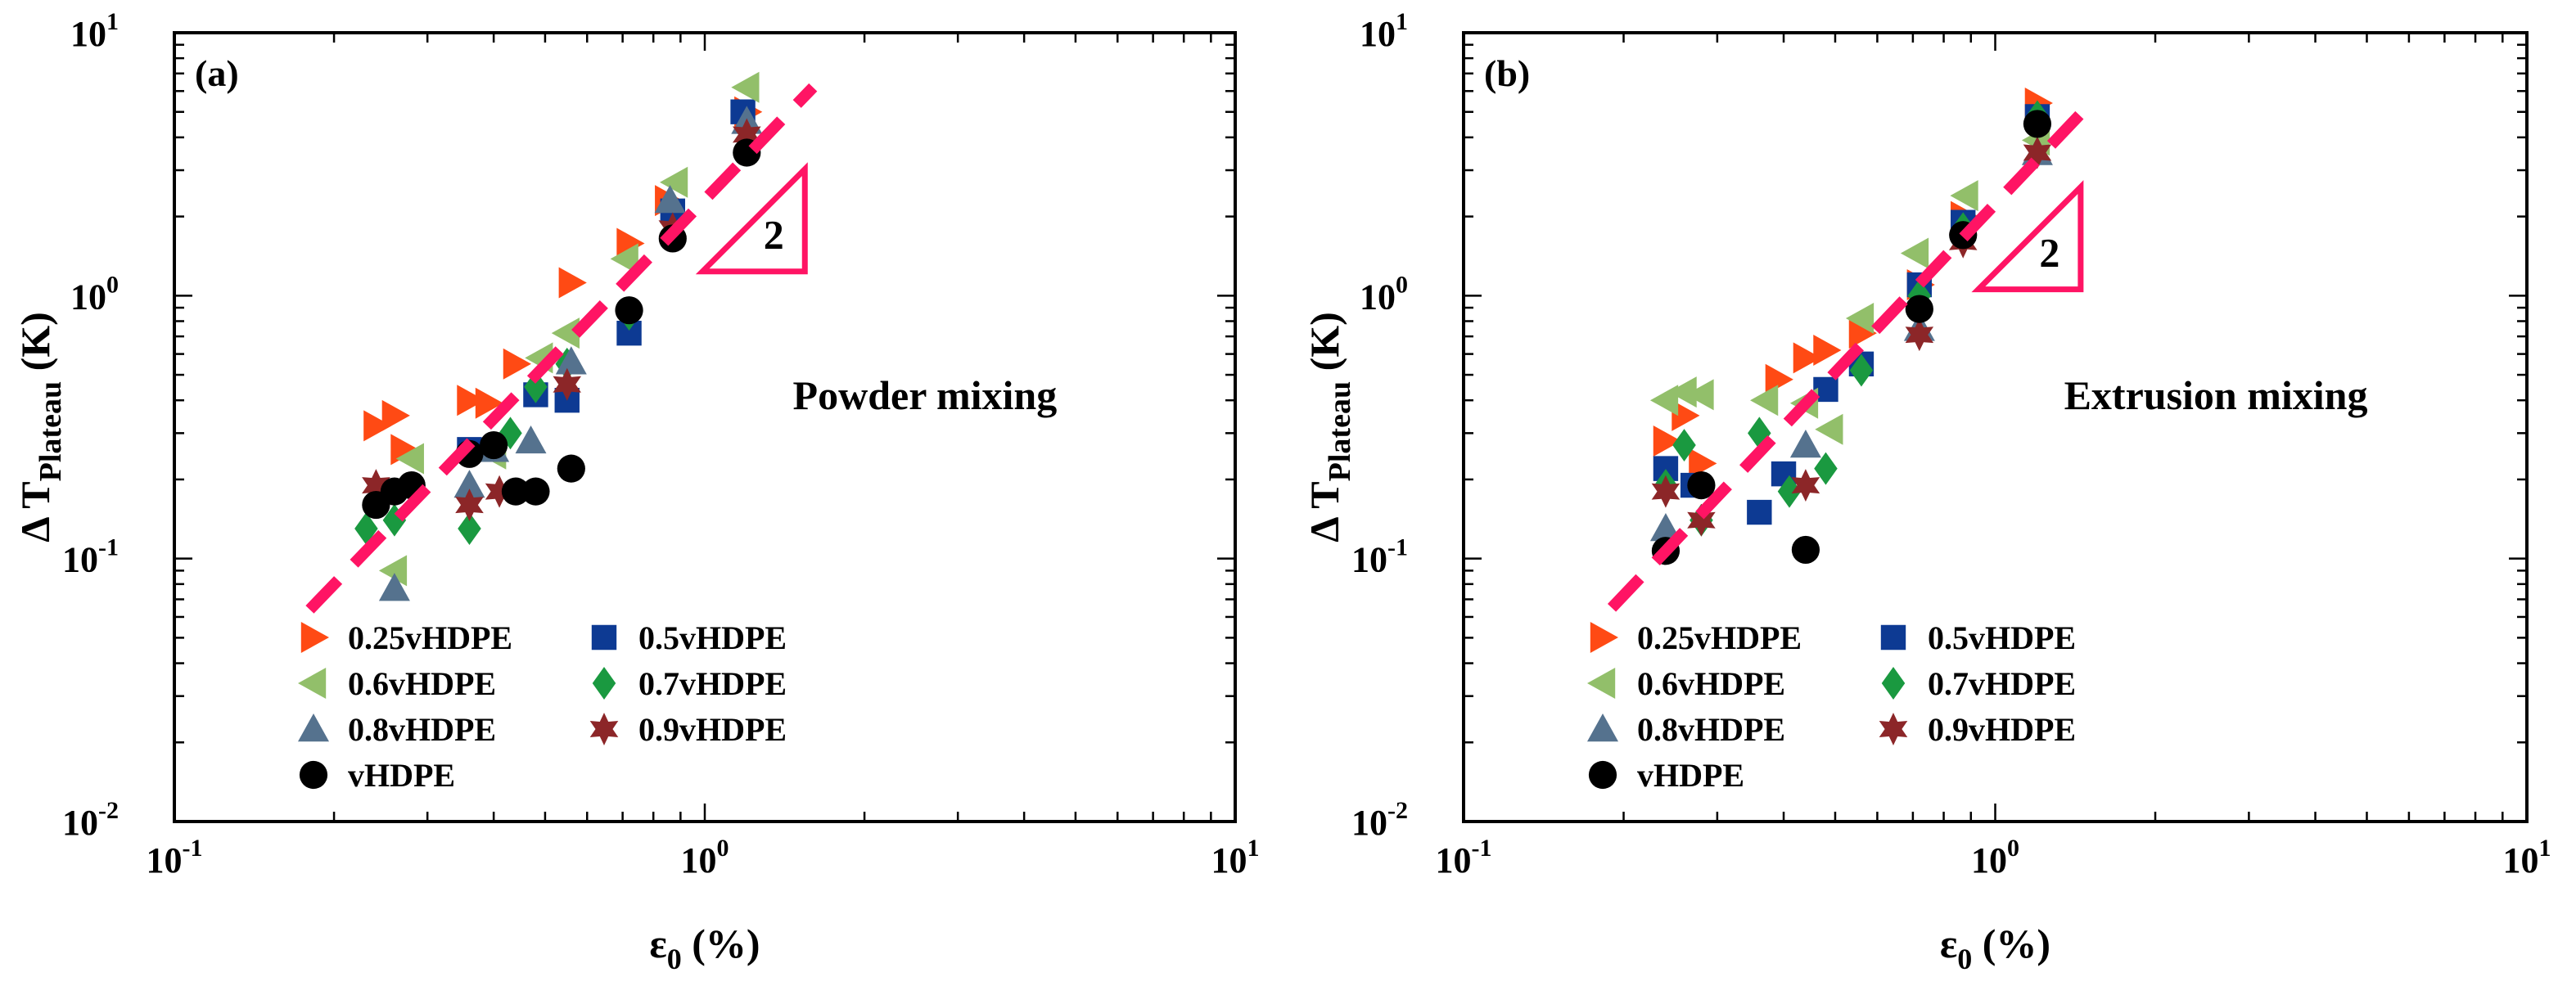 The height and width of the screenshot is (995, 2576). I want to click on legend-label: 0.7vHDPE, so click(2002, 683).